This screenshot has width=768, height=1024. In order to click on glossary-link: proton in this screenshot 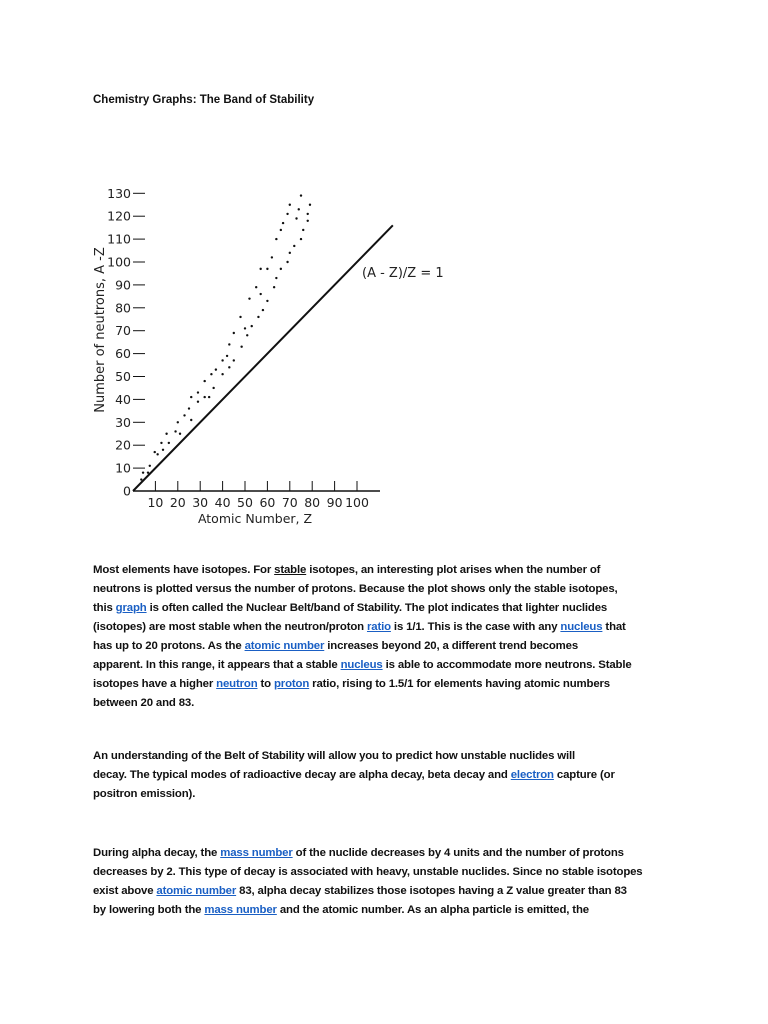, I will do `click(291, 684)`.